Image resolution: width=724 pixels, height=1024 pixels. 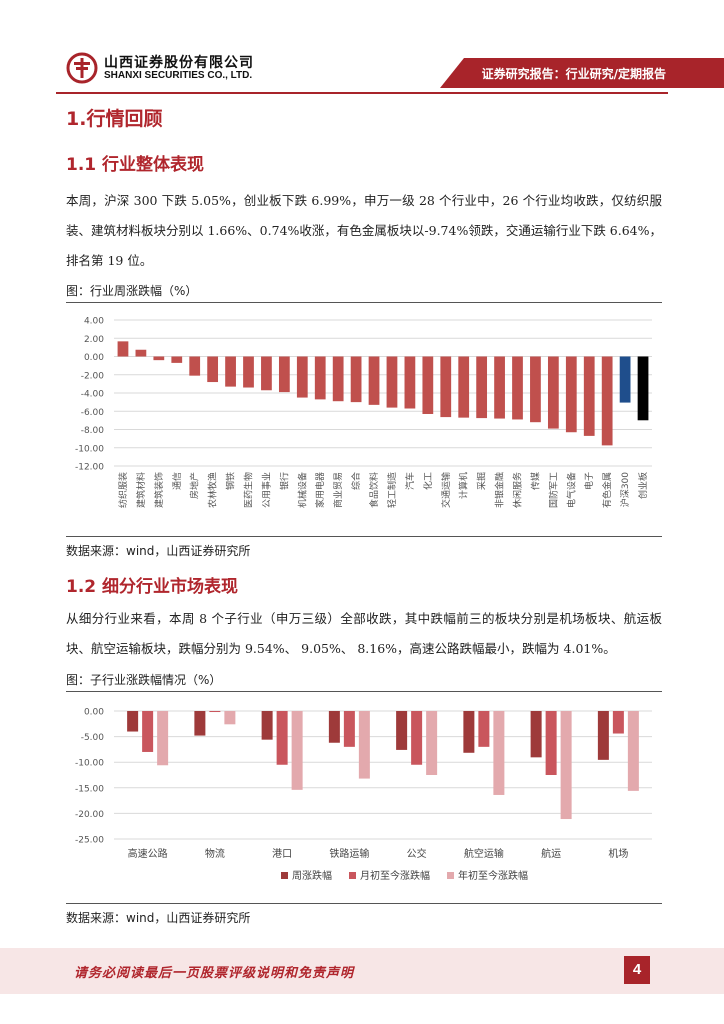 What do you see at coordinates (643, 485) in the screenshot?
I see `x-tick-label: 创业板` at bounding box center [643, 485].